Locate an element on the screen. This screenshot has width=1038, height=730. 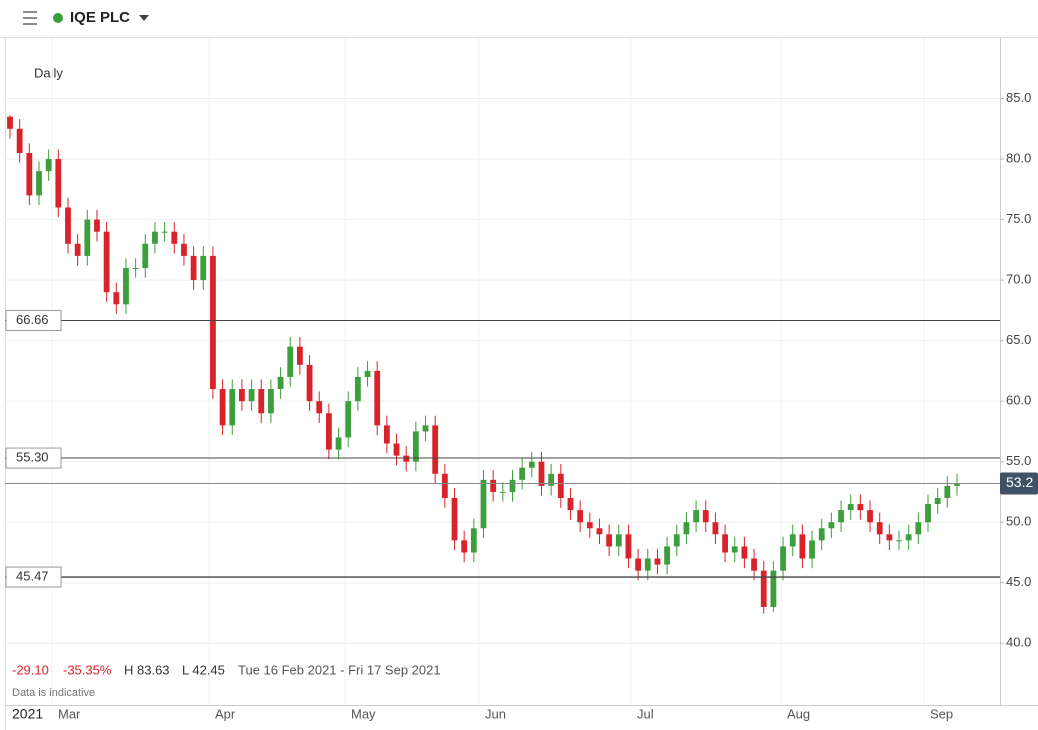
date-range: Tue 16 Feb 2021 - Fri 17 Sep 2021 is located at coordinates (339, 669).